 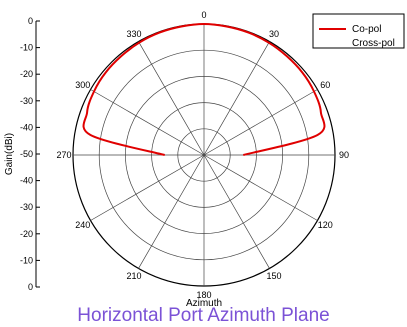 What do you see at coordinates (26, 154) in the screenshot?
I see `gain-tick-label: -50` at bounding box center [26, 154].